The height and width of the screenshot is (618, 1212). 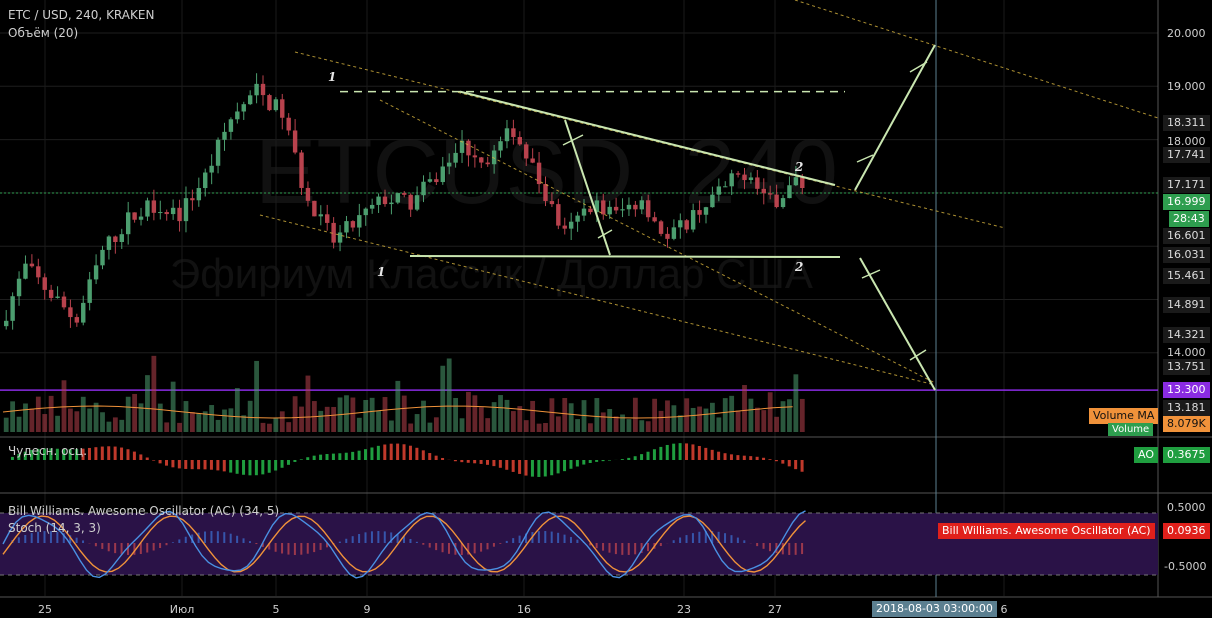 I want to click on tick-mark, so click(x=865, y=158).